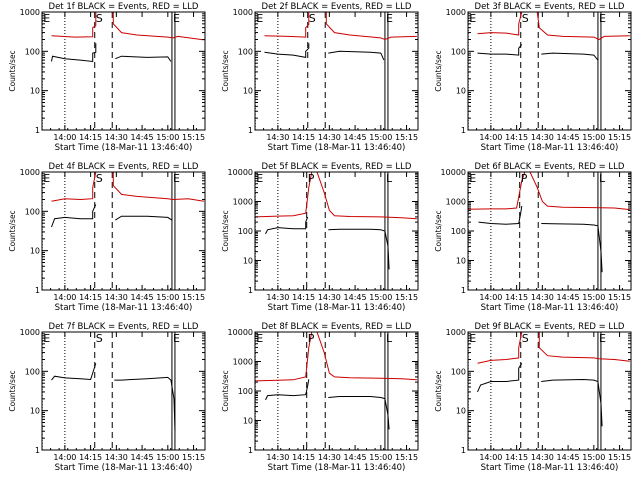  I want to click on panel-title: Det 6f BLACK = Events, RED = LLD, so click(550, 167).